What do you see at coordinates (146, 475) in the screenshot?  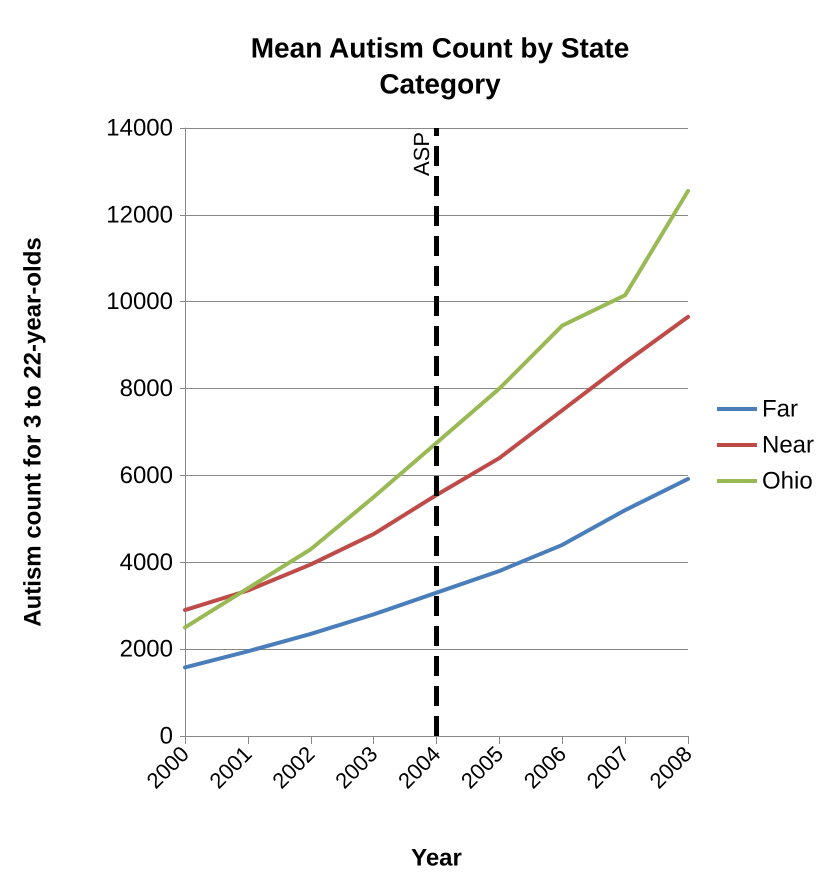 I see `y-tick-label: 6000` at bounding box center [146, 475].